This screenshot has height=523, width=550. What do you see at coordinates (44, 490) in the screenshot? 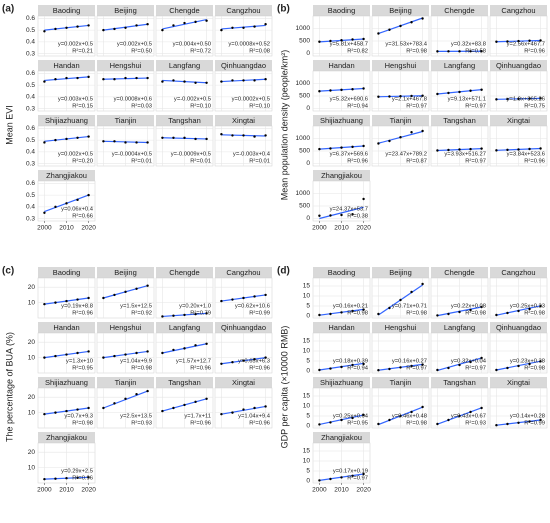
I see `x-tick-label: 2000` at bounding box center [44, 490].